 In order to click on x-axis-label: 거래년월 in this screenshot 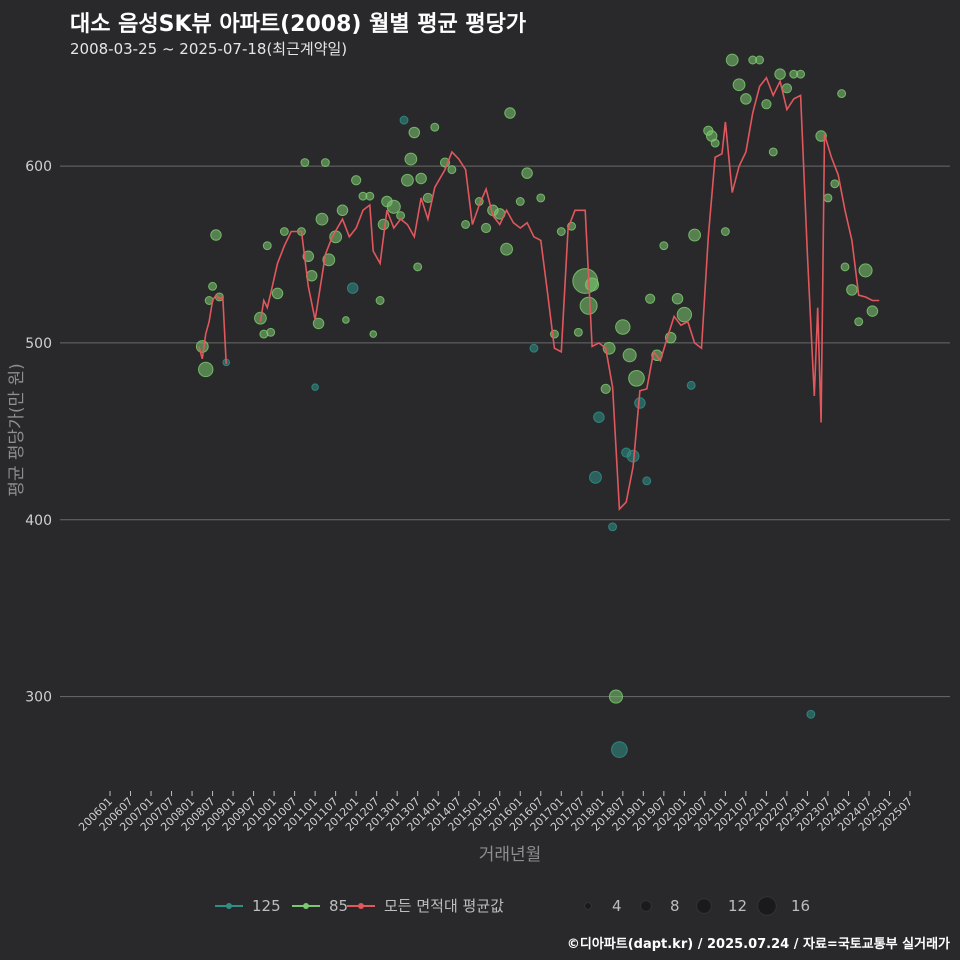, I will do `click(510, 855)`.